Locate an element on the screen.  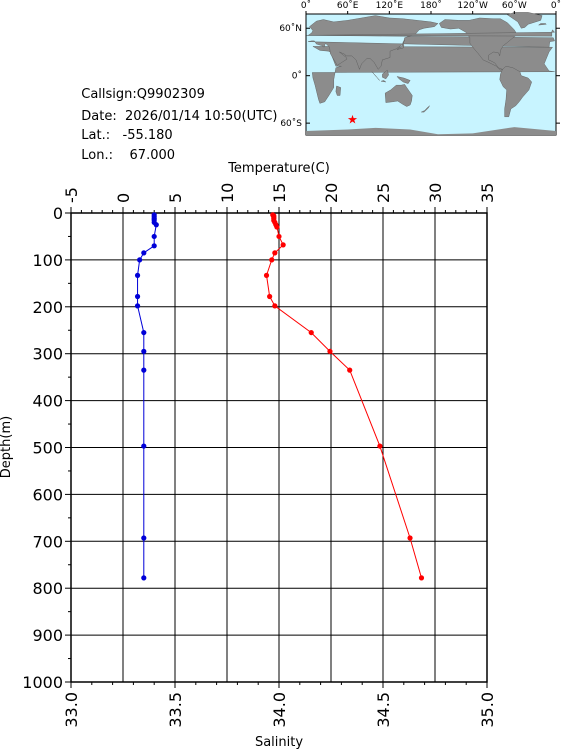
map-lon-label: 60˚E is located at coordinates (348, 5).